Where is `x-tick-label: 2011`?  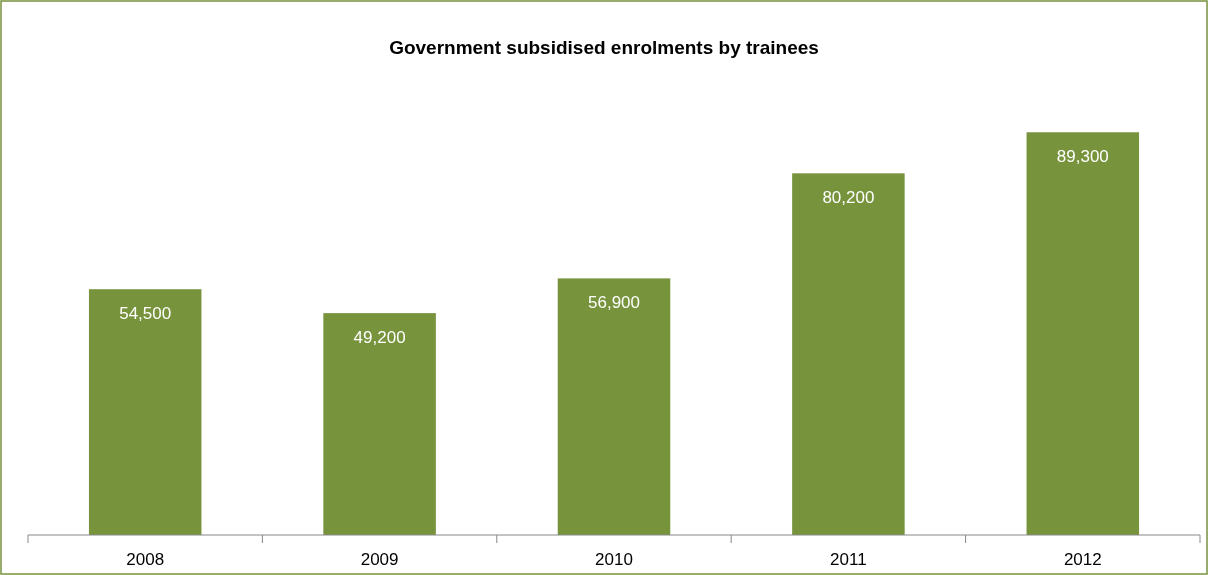 x-tick-label: 2011 is located at coordinates (848, 559).